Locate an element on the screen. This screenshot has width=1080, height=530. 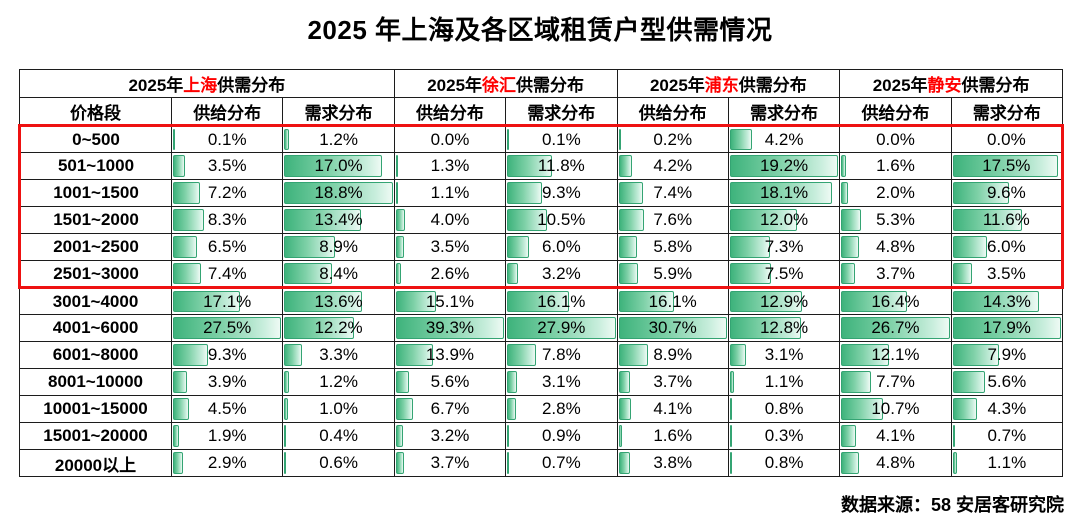
table-row: 20000以上 2.9% 0.6% 3.7% 0.7% 3.8% 0.8% 4.8% 1.1% is located at coordinates (541, 463).